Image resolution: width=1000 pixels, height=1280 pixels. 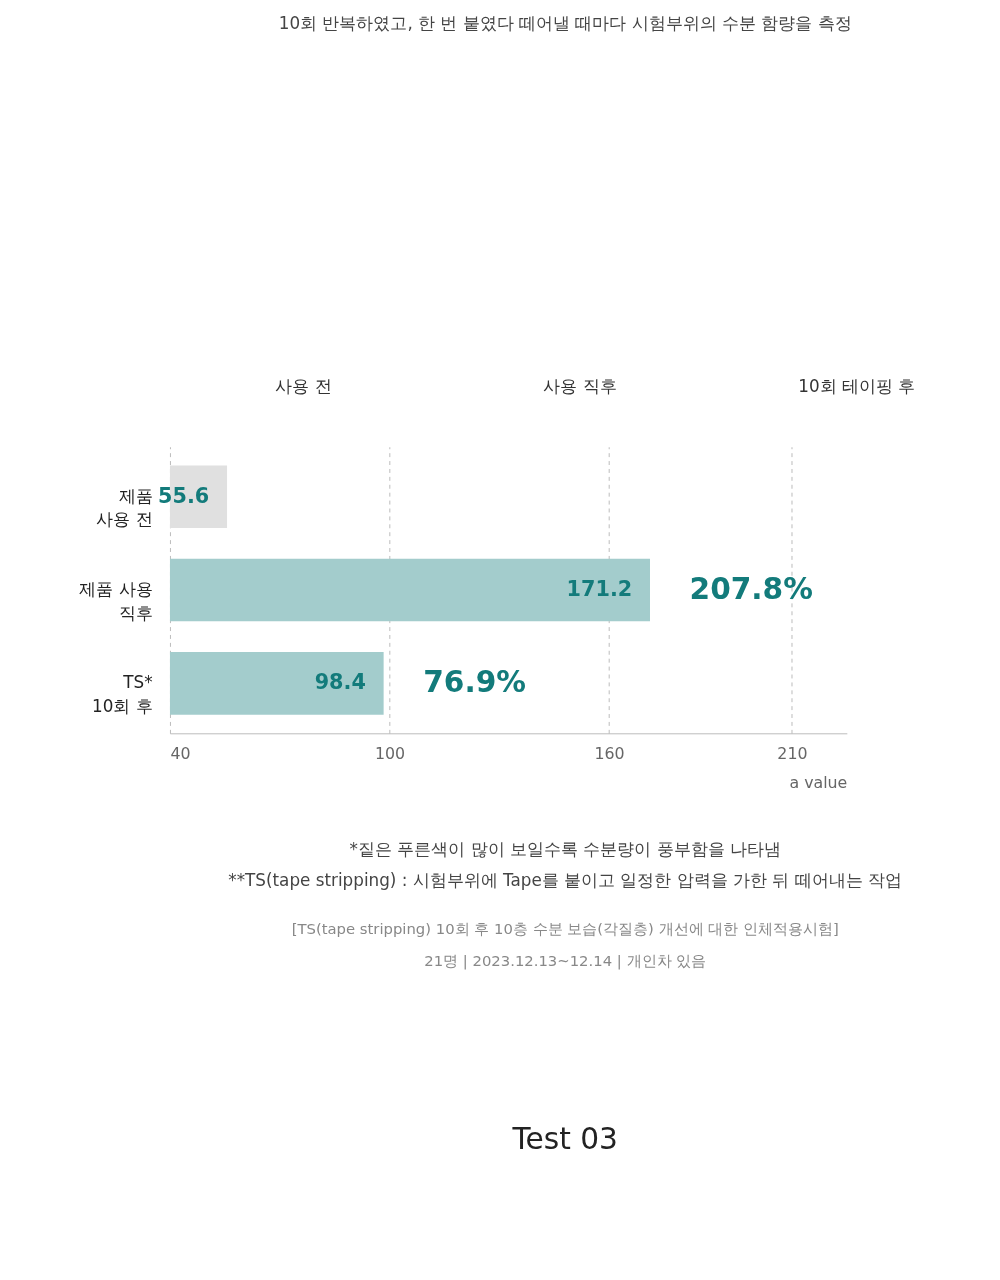 What do you see at coordinates (180, 753) in the screenshot?
I see `x-tick-label: 40` at bounding box center [180, 753].